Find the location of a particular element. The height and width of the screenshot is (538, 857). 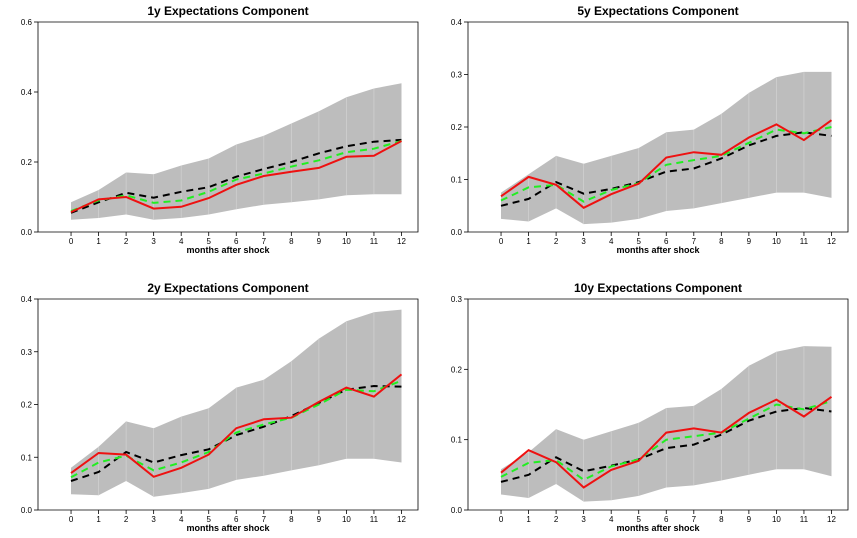

chart-title: 10y Expectations Component is located at coordinates (658, 288).